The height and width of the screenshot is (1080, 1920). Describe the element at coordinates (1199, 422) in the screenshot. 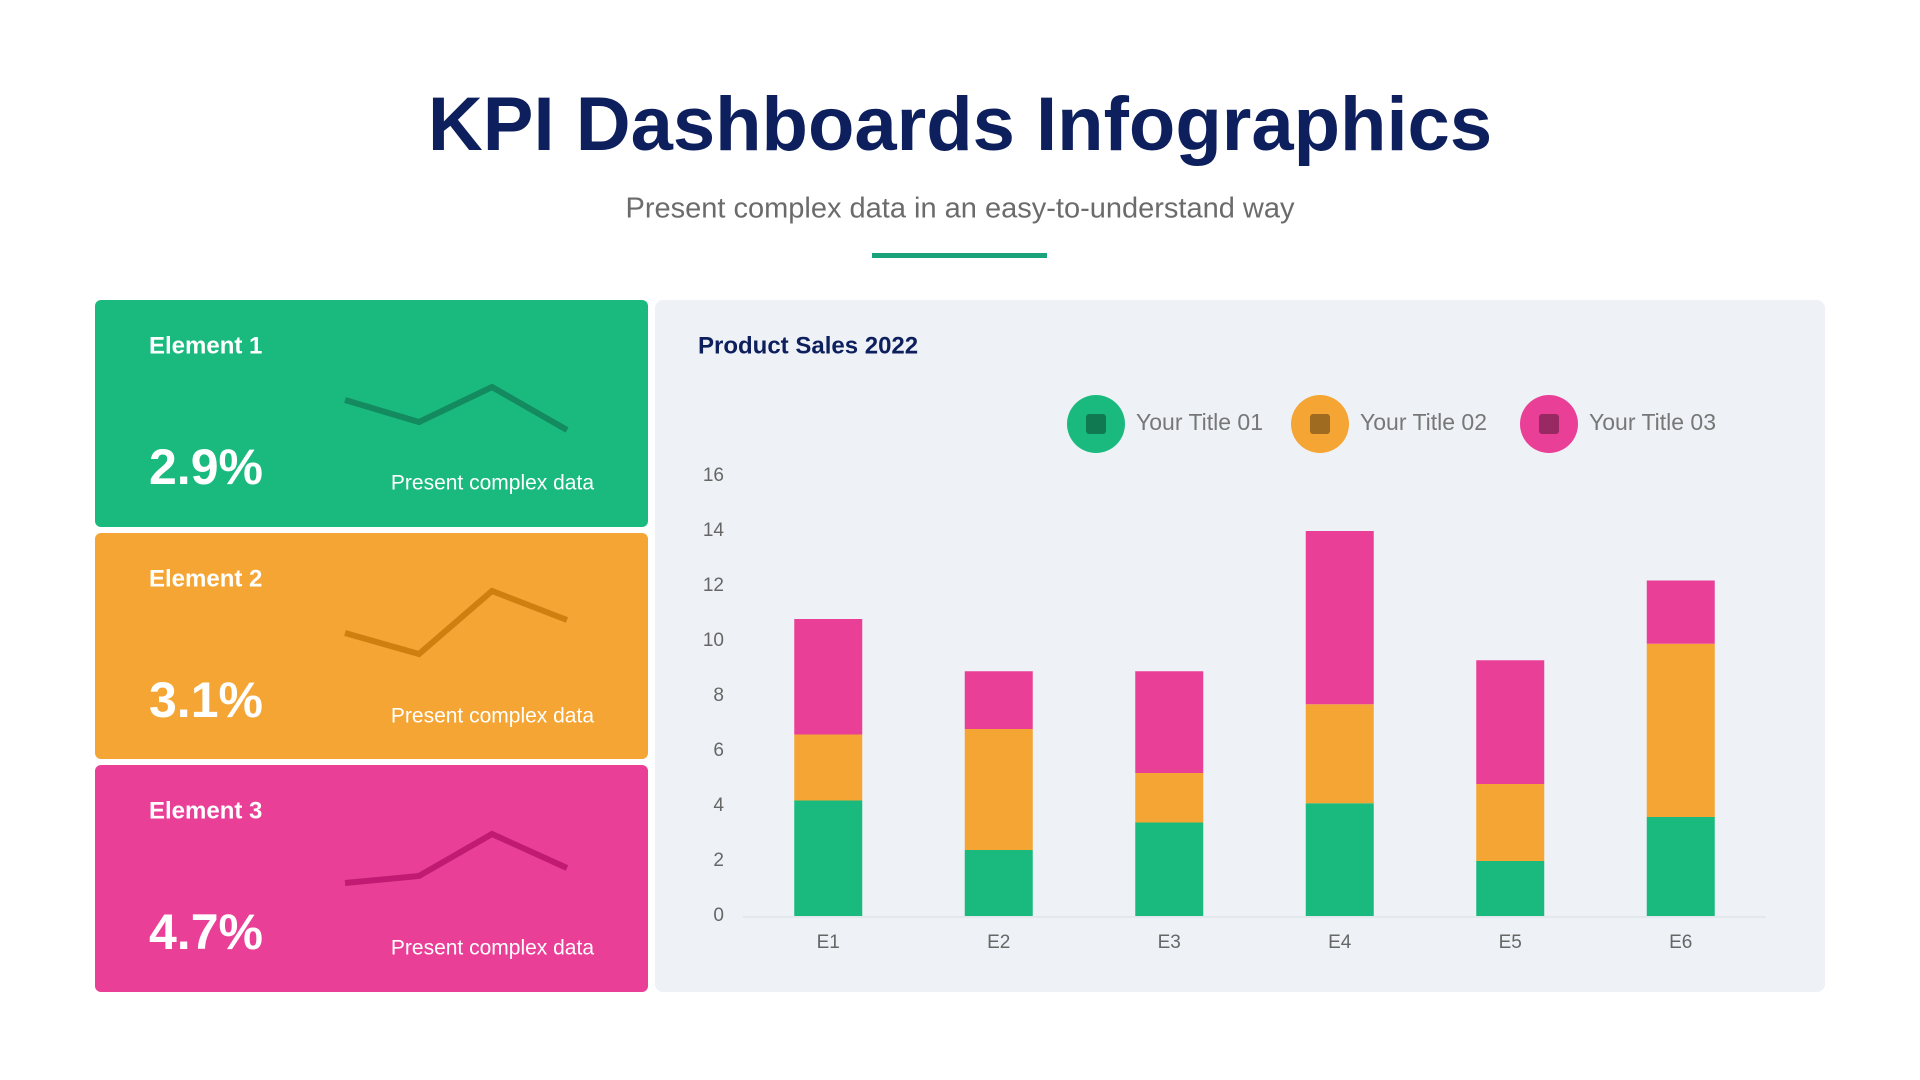

I see `legend-label: Your Title 01` at that location.